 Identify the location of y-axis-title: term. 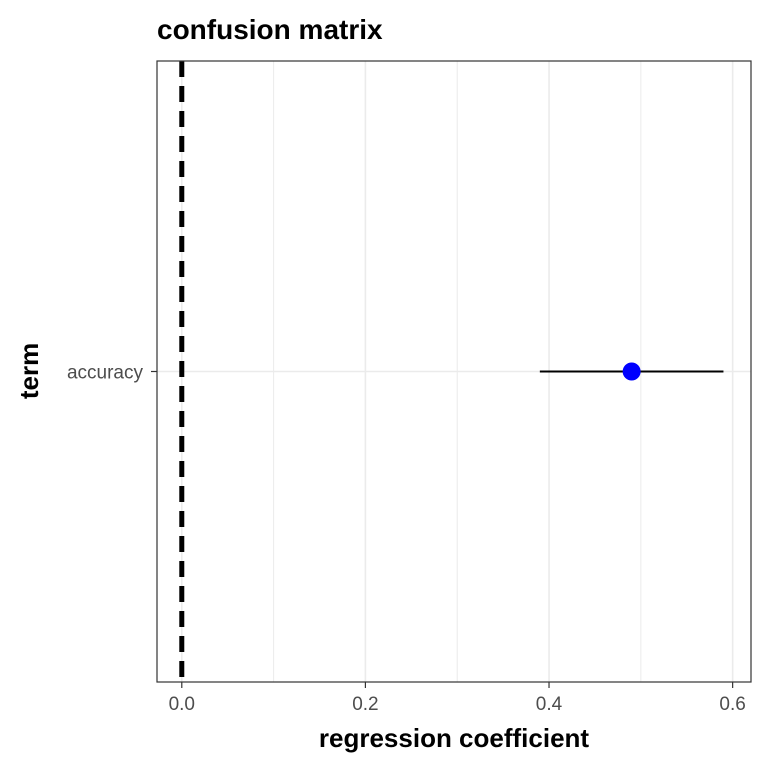
(29, 371).